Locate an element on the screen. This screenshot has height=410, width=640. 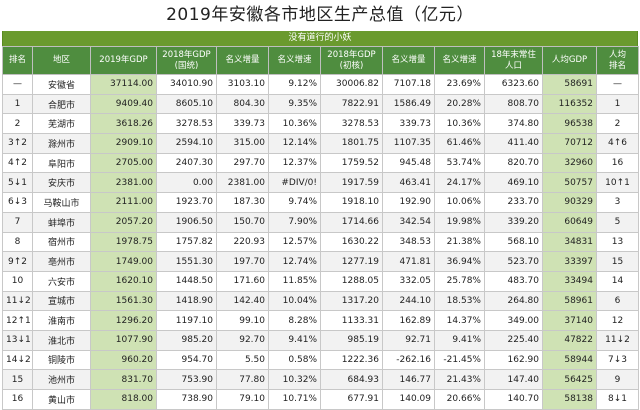
table-cell: 147.40 is located at coordinates (513, 379).